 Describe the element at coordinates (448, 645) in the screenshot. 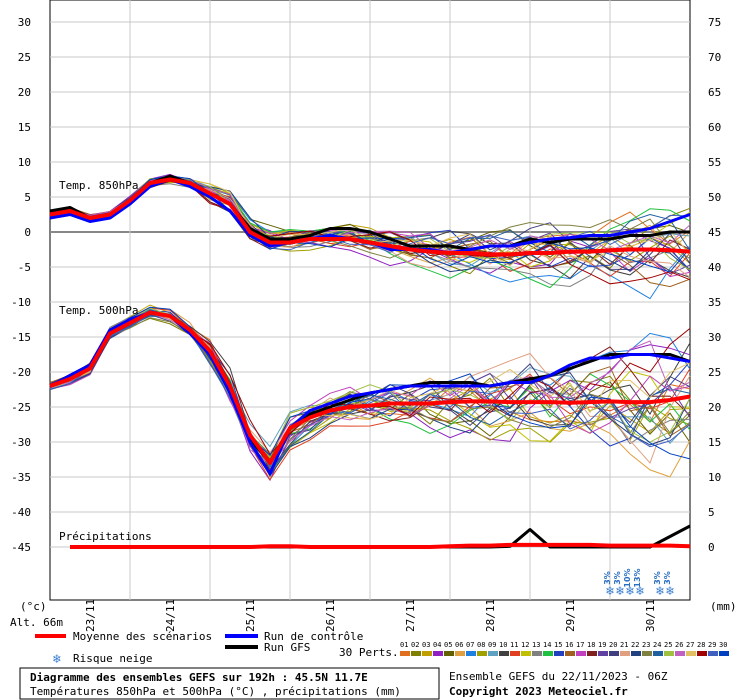

I see `pert-number: 05` at that location.